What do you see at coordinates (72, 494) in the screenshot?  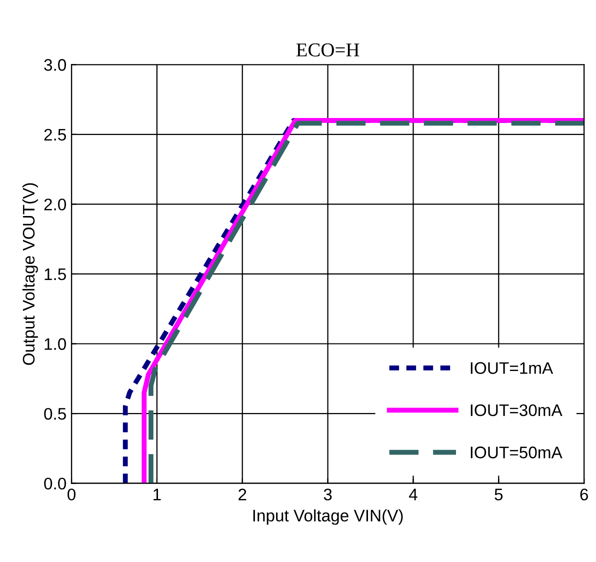 I see `x-tick-label: 0` at bounding box center [72, 494].